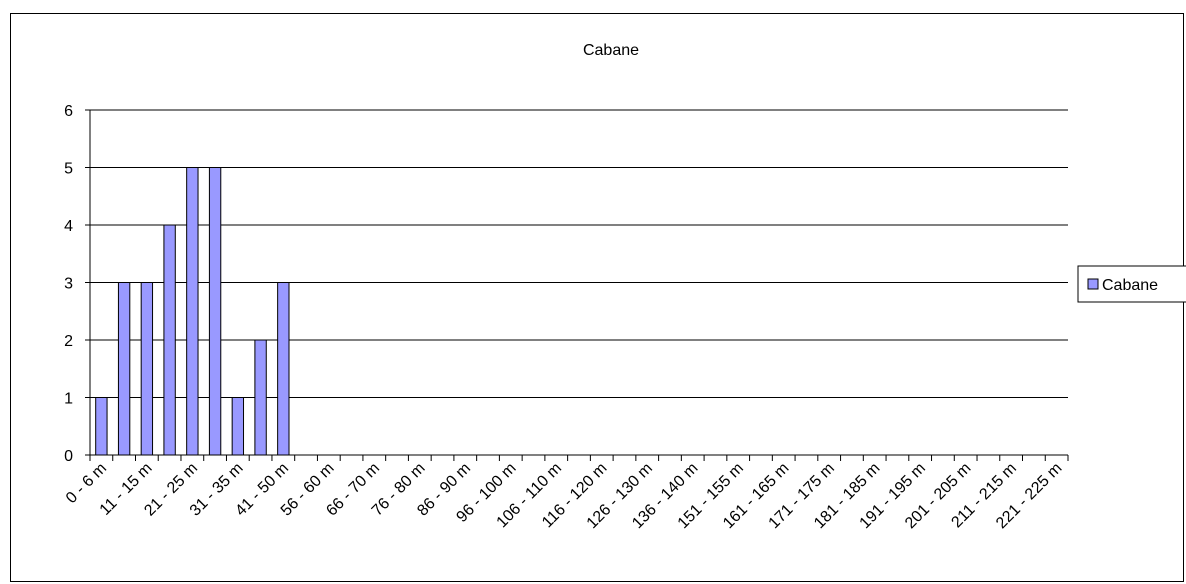 Image resolution: width=1186 pixels, height=584 pixels. What do you see at coordinates (68, 341) in the screenshot?
I see `y-tick-label: 2` at bounding box center [68, 341].